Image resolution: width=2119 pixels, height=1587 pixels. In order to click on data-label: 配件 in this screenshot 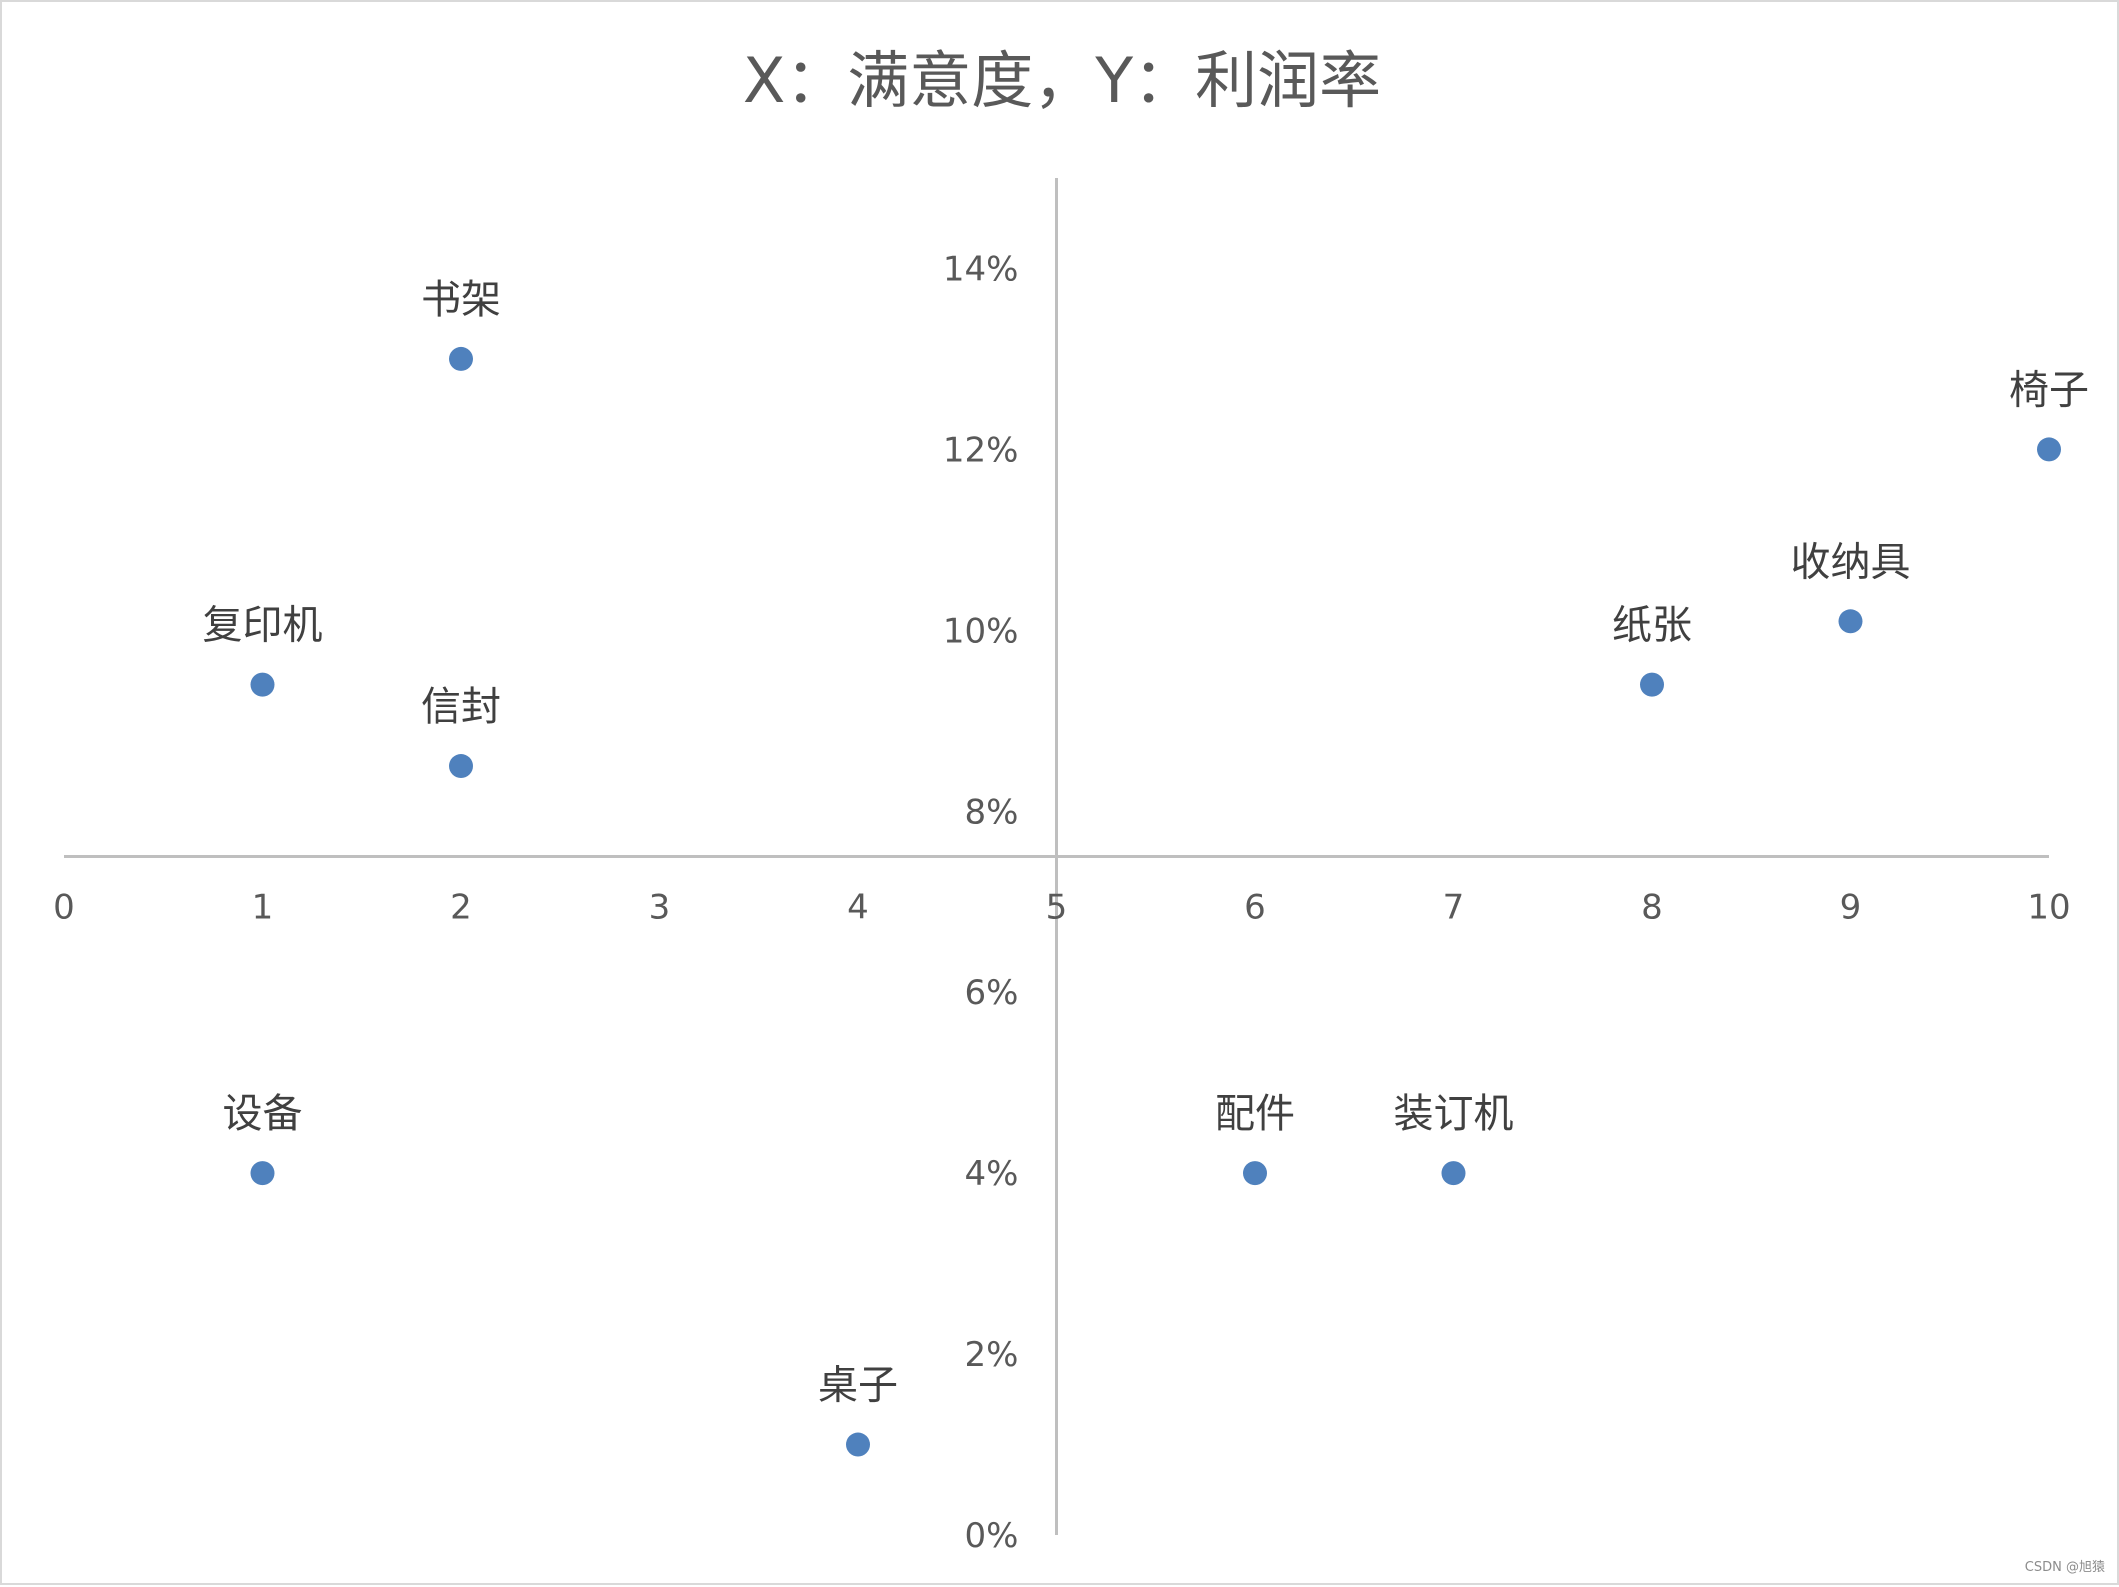, I will do `click(1255, 1114)`.